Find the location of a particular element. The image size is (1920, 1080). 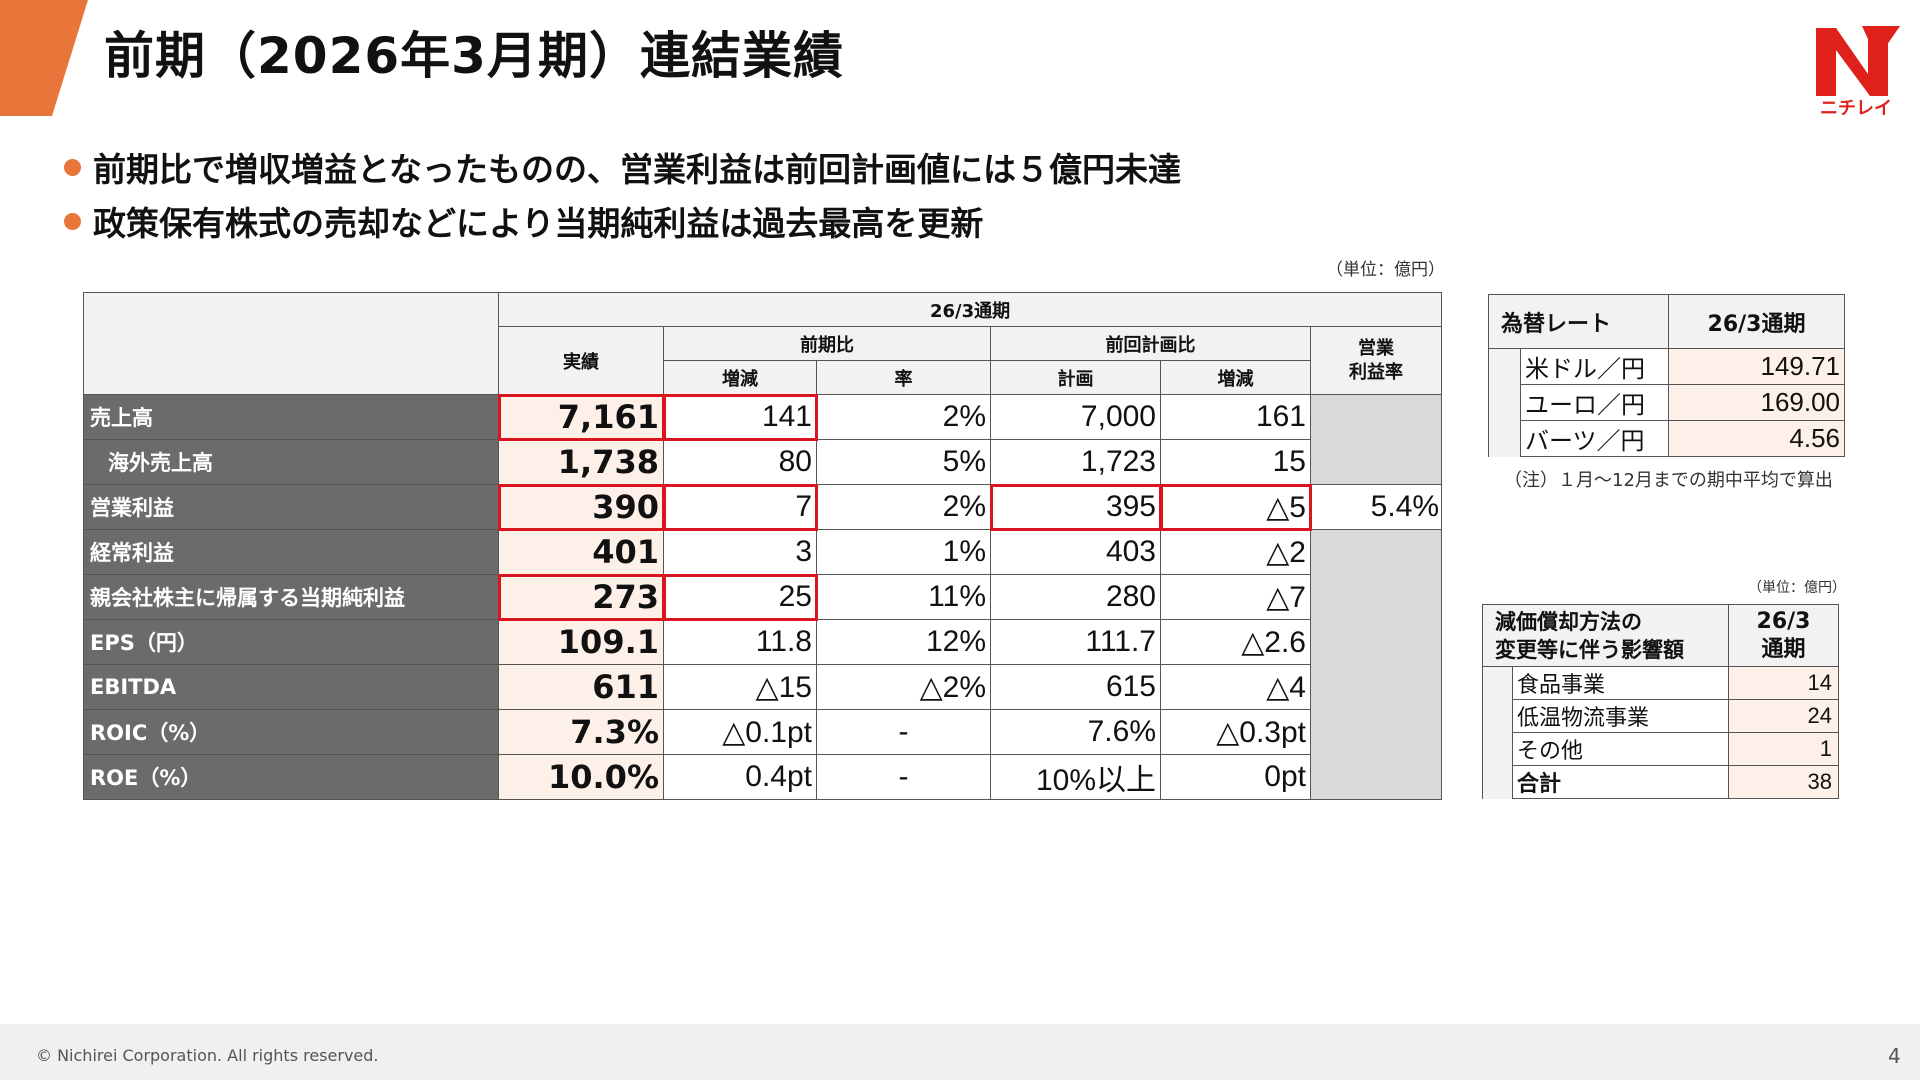

table-row: ユーロ／円 169.00 is located at coordinates (1667, 402).